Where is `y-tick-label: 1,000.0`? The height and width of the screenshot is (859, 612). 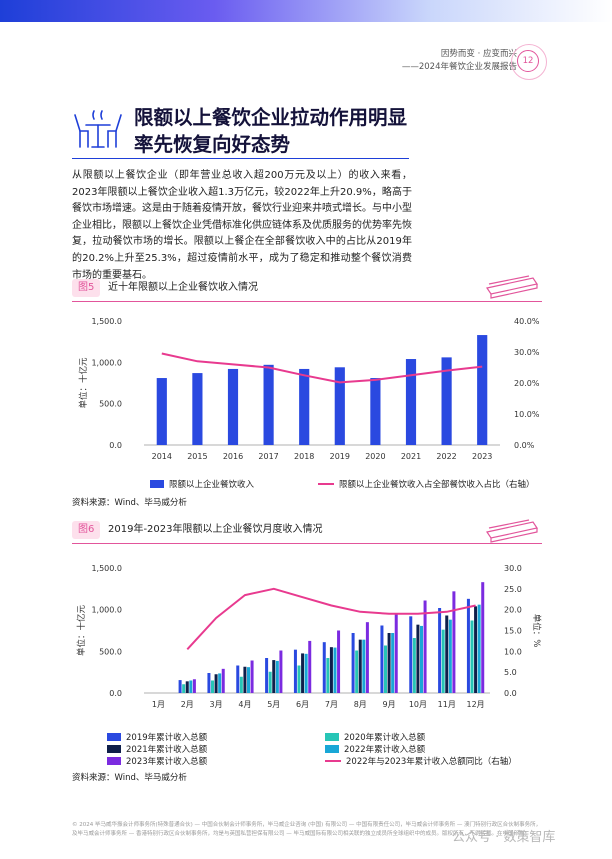 y-tick-label: 1,000.0 is located at coordinates (106, 362).